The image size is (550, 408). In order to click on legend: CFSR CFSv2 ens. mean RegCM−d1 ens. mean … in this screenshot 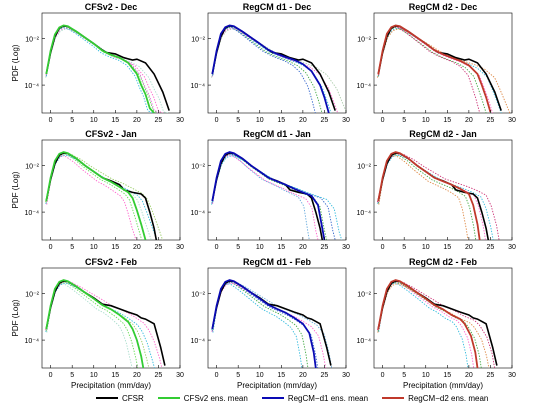, I will do `click(316, 398)`.